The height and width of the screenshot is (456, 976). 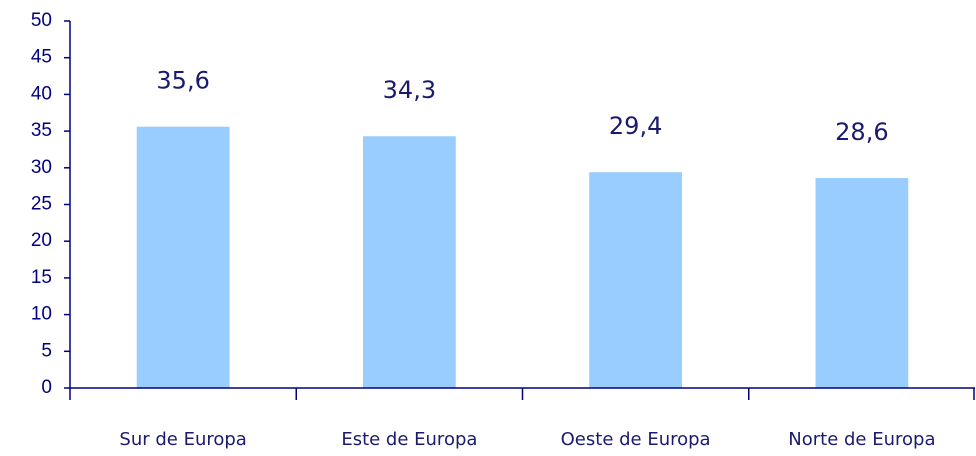 I want to click on value-label: 35,6, so click(x=182, y=81).